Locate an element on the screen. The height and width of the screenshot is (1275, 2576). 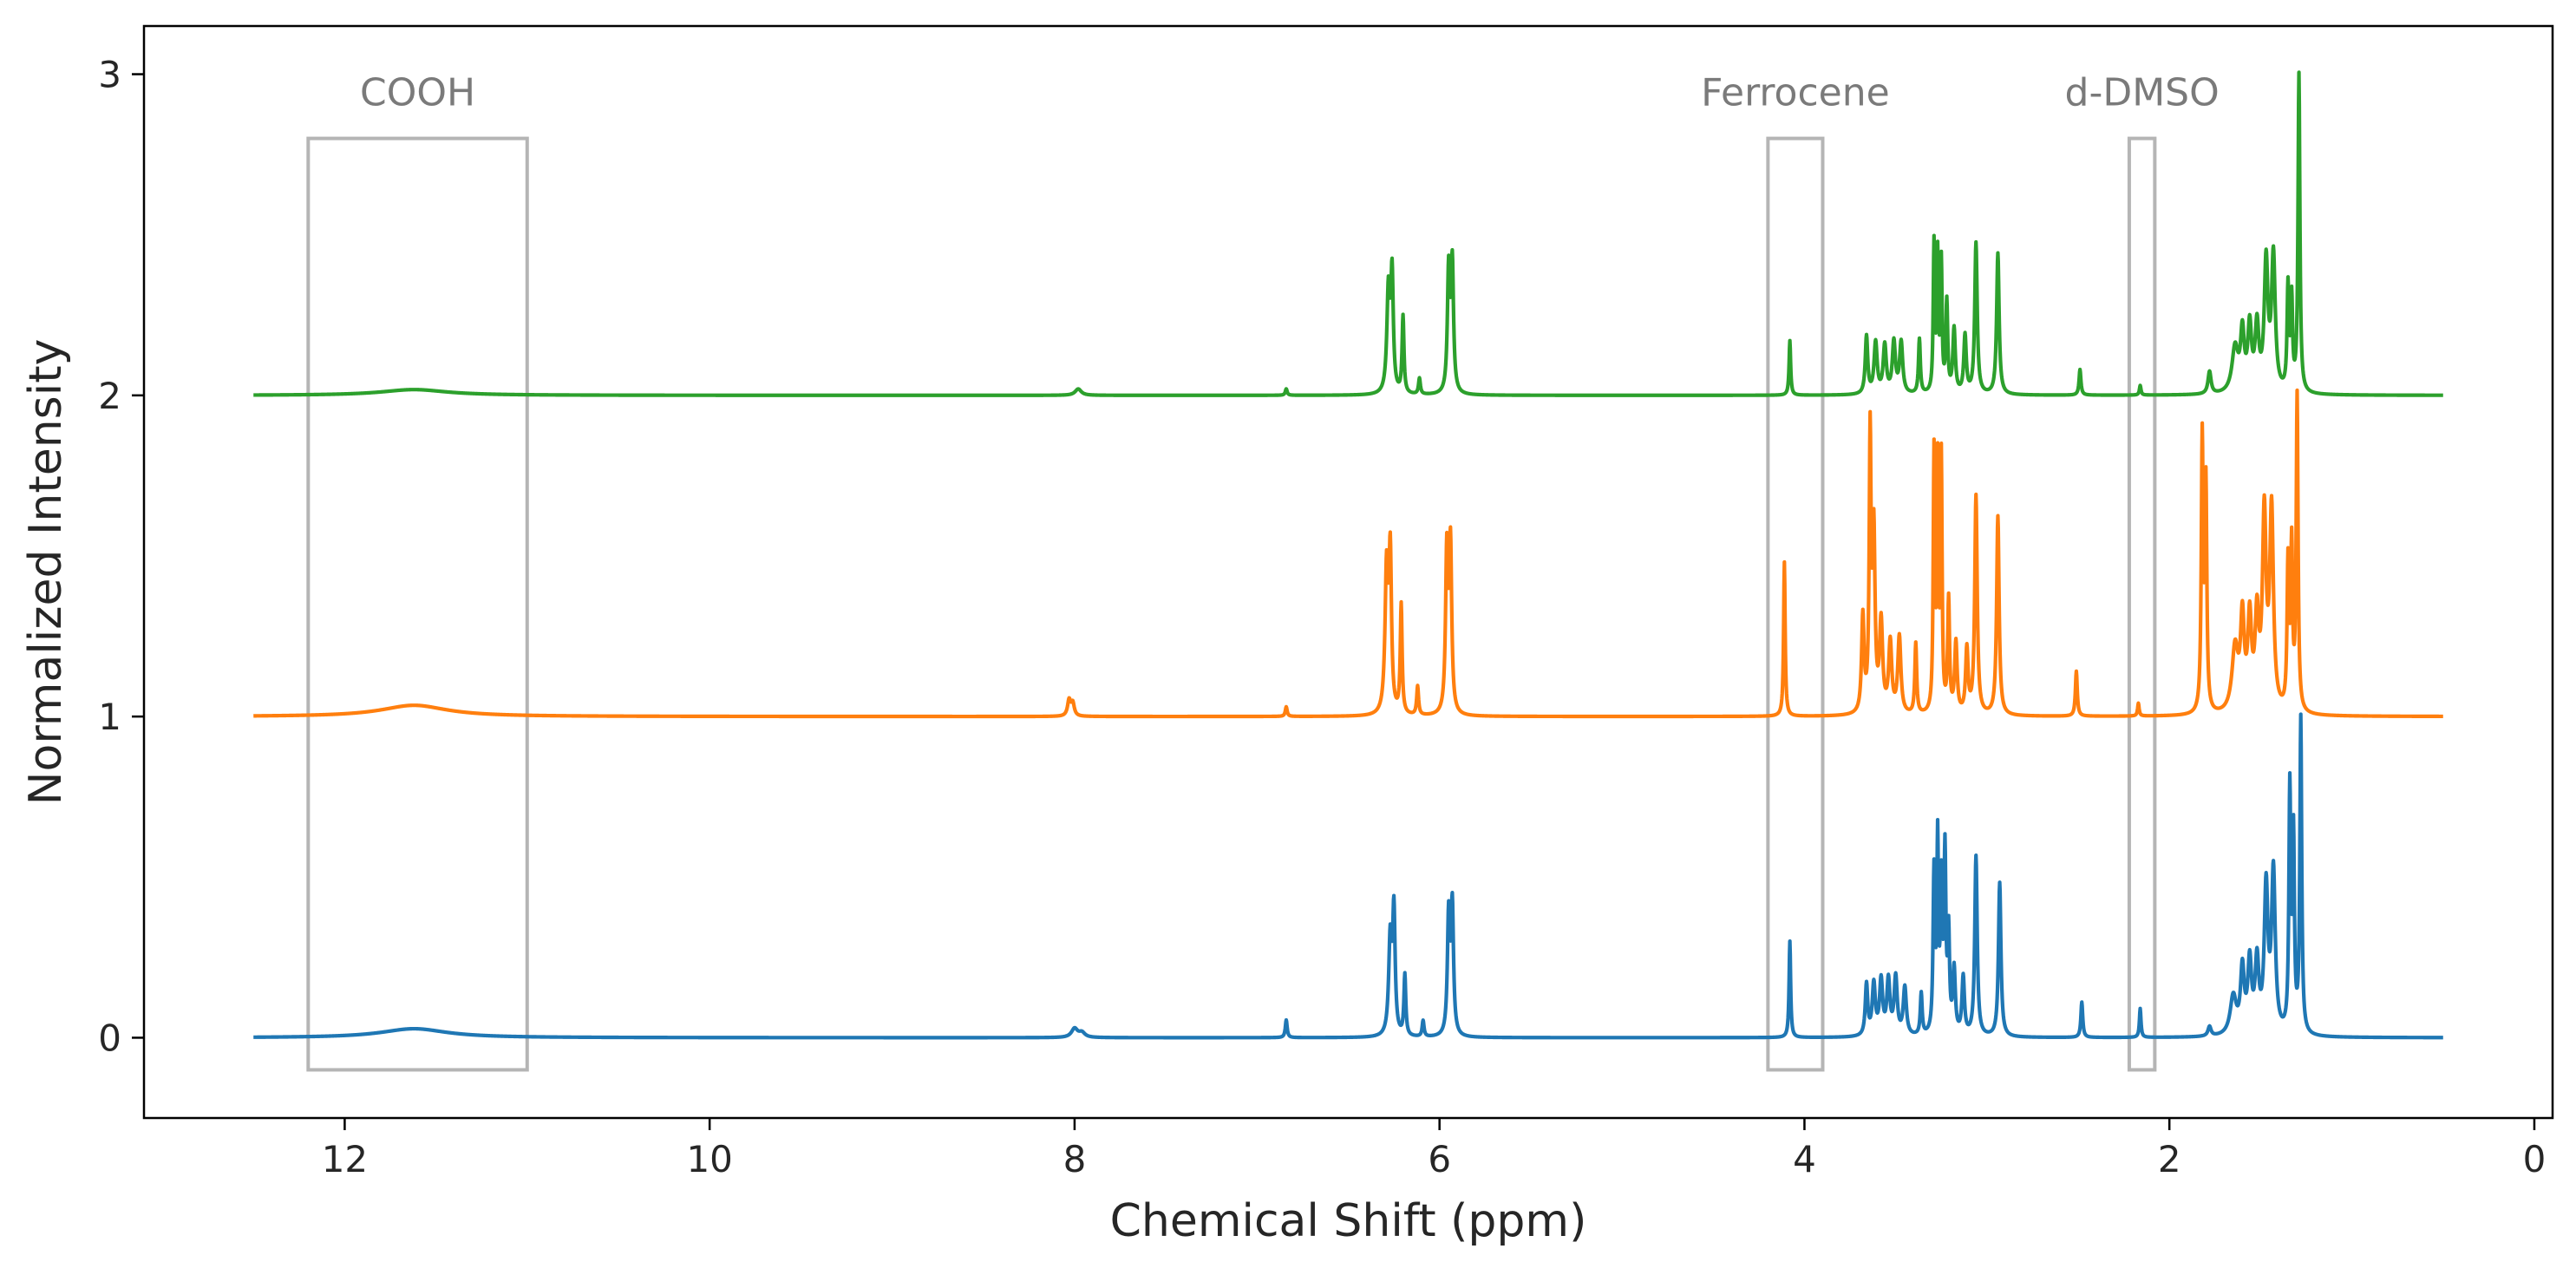
region-box-d-dmso is located at coordinates (2142, 604).